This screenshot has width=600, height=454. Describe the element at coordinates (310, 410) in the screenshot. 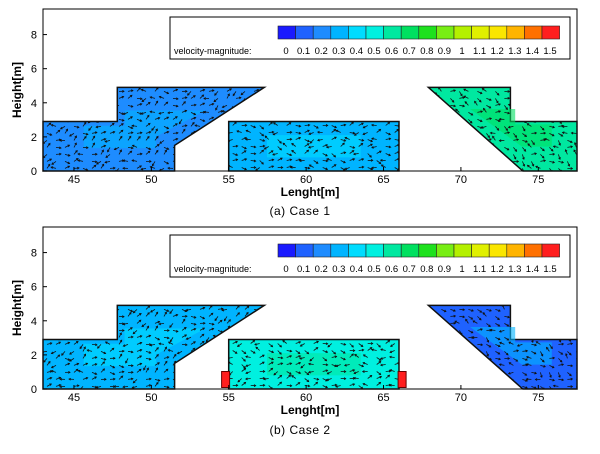

I see `x-axis-label: Lenght[m]` at that location.